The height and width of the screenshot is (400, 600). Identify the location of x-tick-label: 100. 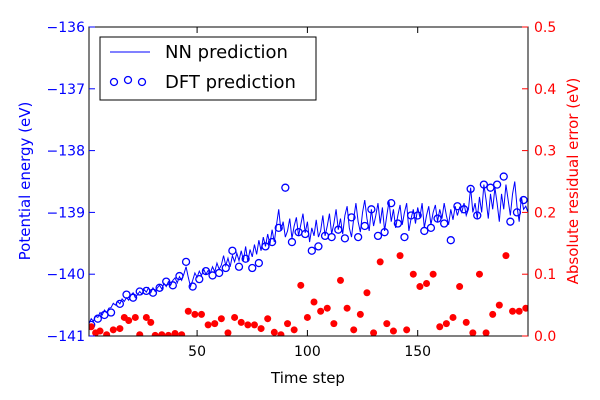
(307, 352).